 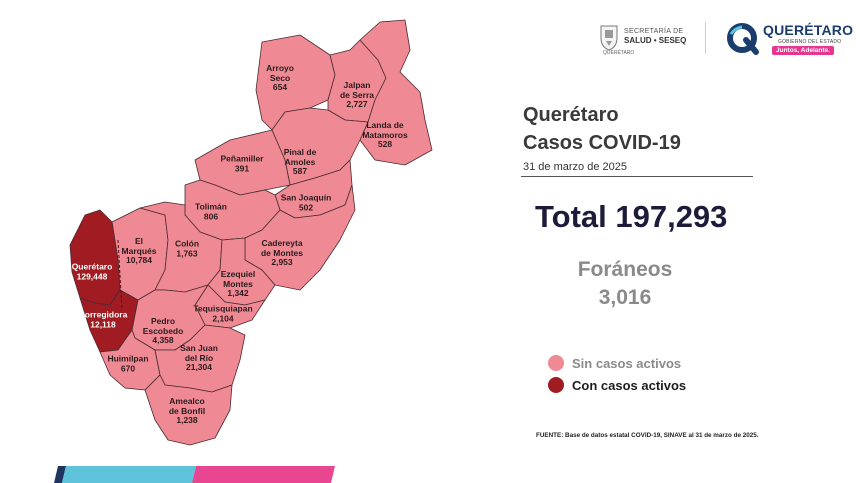 I want to click on municipio-cases: 670, so click(x=128, y=368).